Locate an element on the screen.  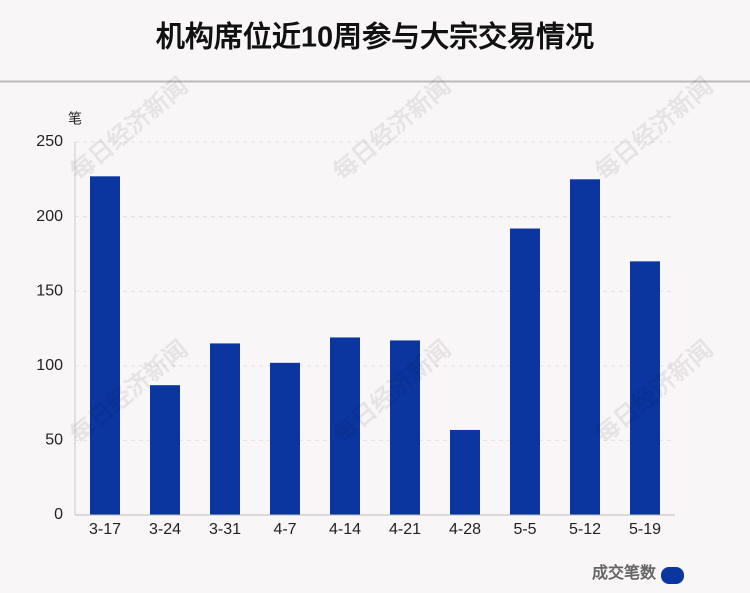
y-tick-label: 200 is located at coordinates (49, 216).